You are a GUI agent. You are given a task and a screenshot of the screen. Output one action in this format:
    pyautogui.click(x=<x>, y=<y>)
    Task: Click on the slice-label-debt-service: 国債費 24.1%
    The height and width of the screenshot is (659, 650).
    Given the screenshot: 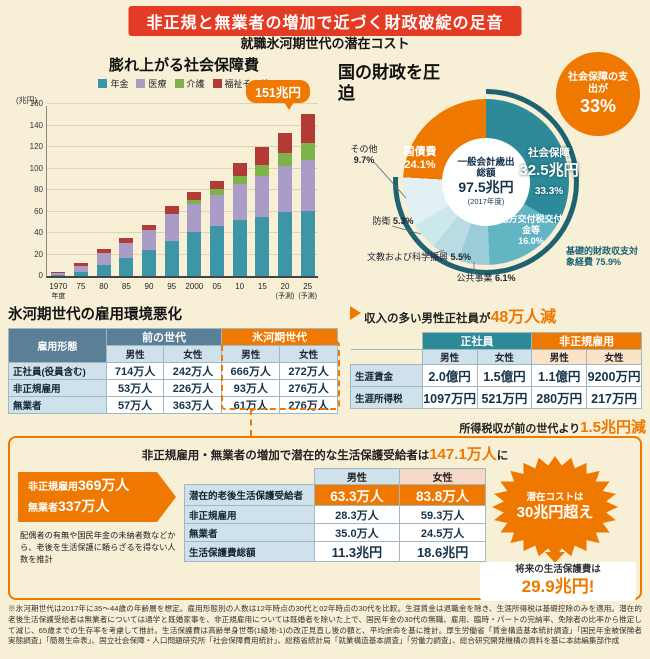 What is the action you would take?
    pyautogui.click(x=420, y=159)
    